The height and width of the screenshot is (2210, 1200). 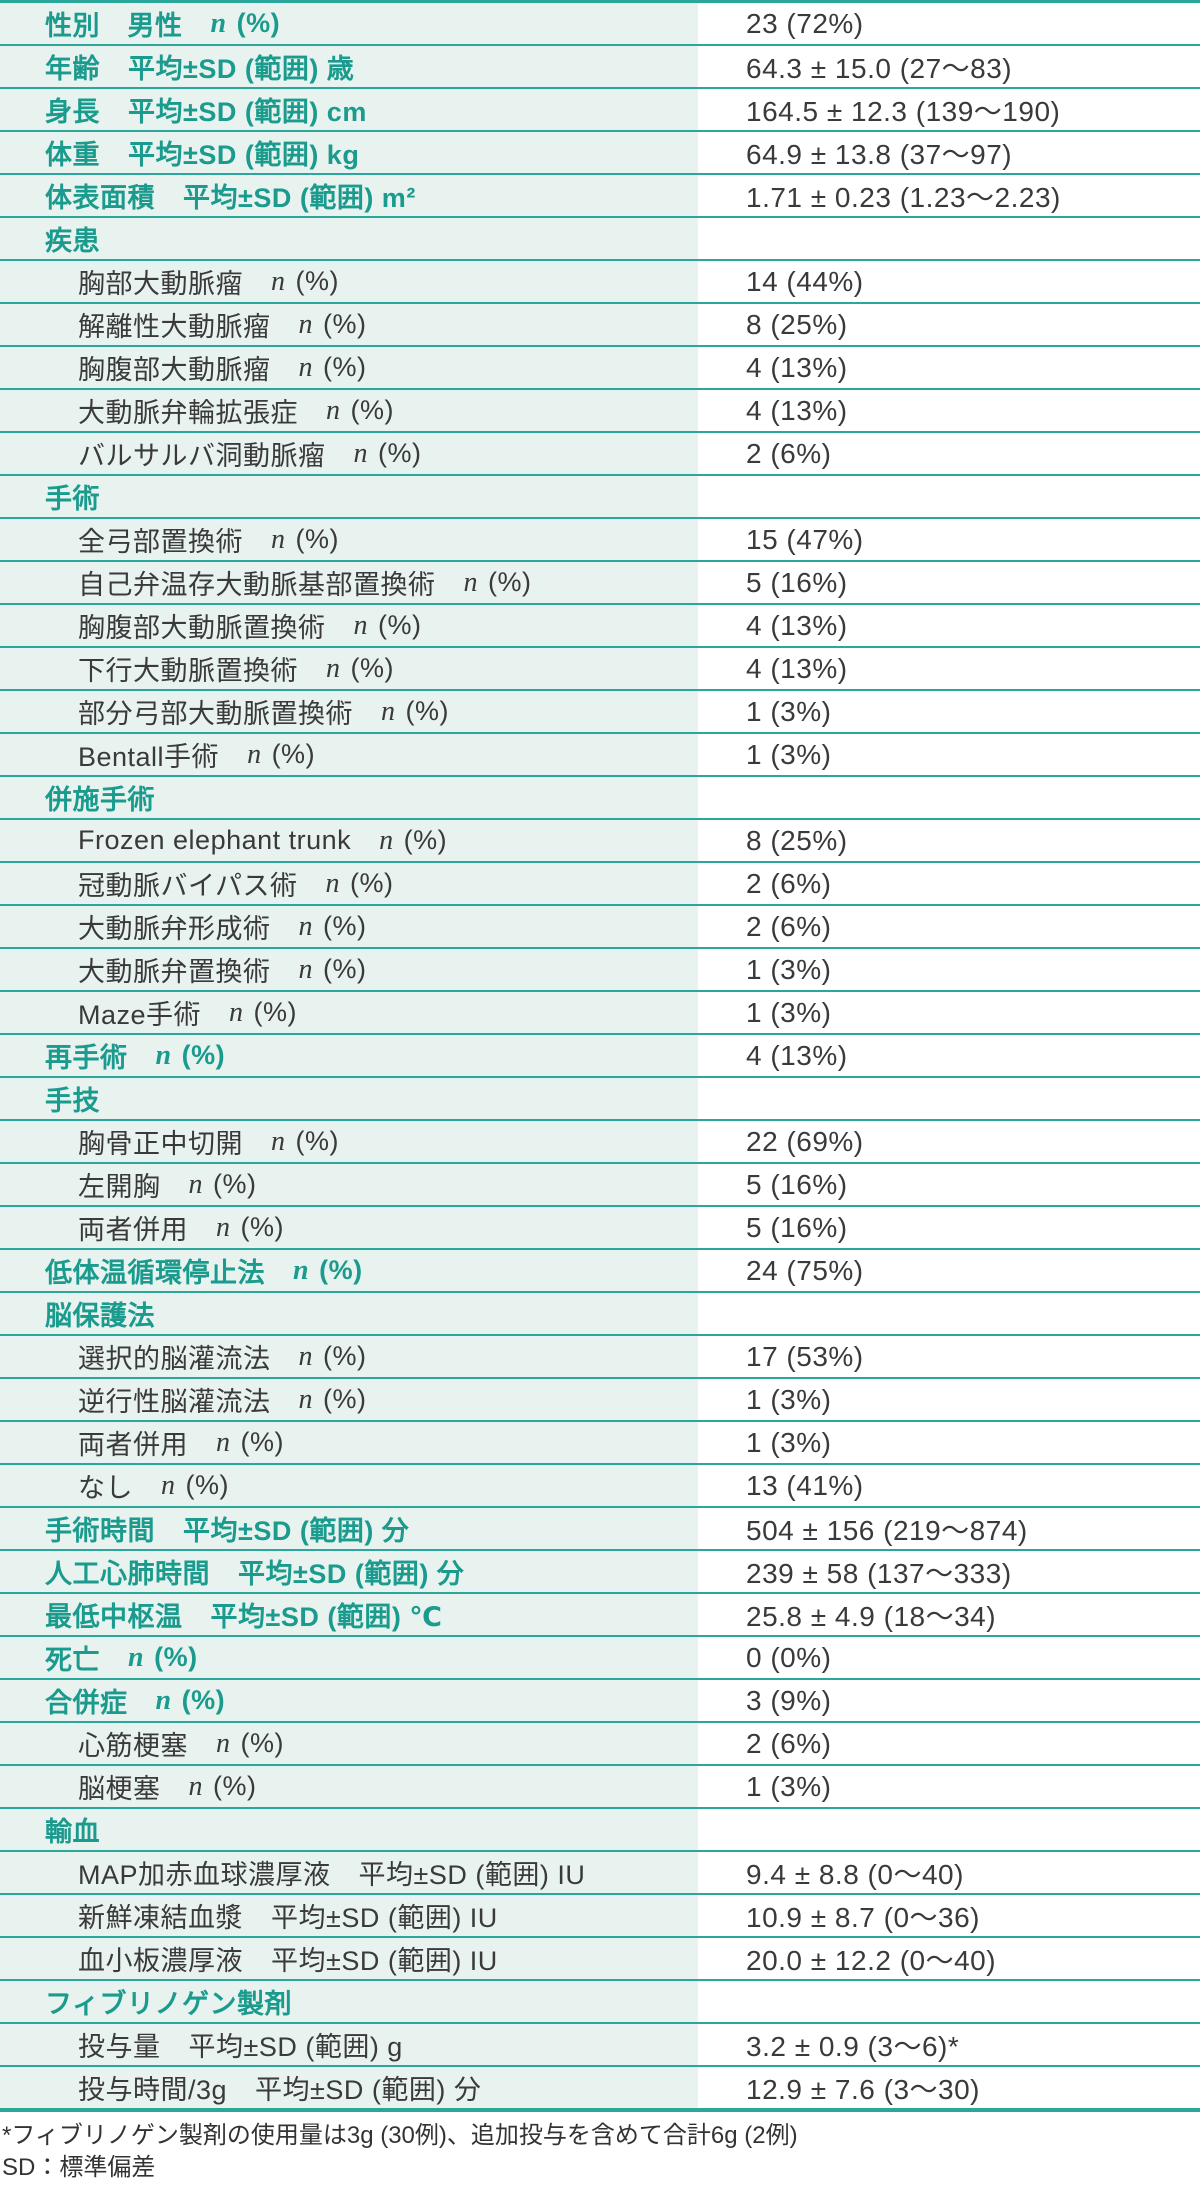 I want to click on row-label: 部分弓部大動脈置換術, so click(x=215, y=714).